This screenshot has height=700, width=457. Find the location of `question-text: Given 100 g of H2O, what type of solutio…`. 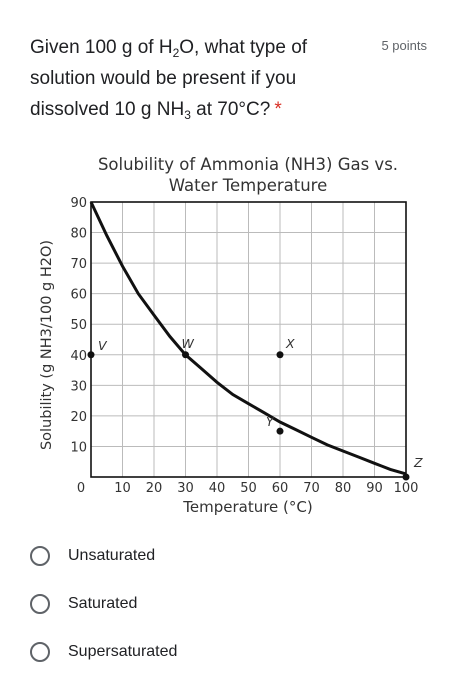

question-text: Given 100 g of H2O, what type of solutio… is located at coordinates (195, 78).